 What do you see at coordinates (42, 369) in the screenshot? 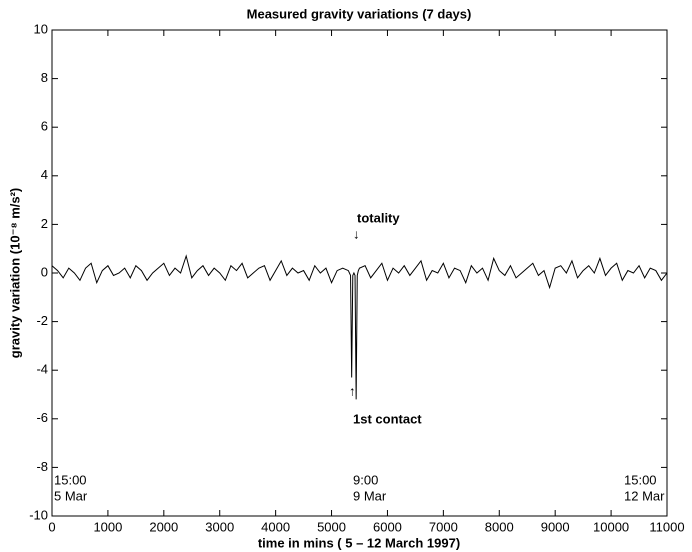
I see `y-tick-label: -4` at bounding box center [42, 369].